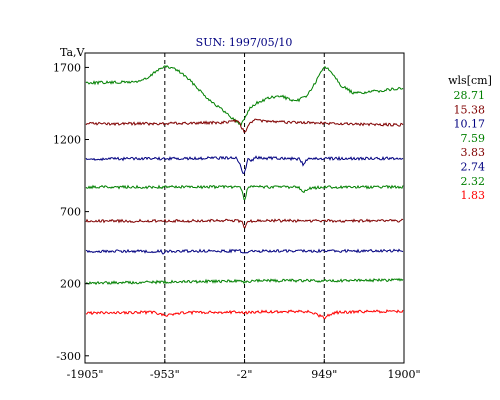  What do you see at coordinates (324, 374) in the screenshot?
I see `x-tick-label-3: 949"` at bounding box center [324, 374].